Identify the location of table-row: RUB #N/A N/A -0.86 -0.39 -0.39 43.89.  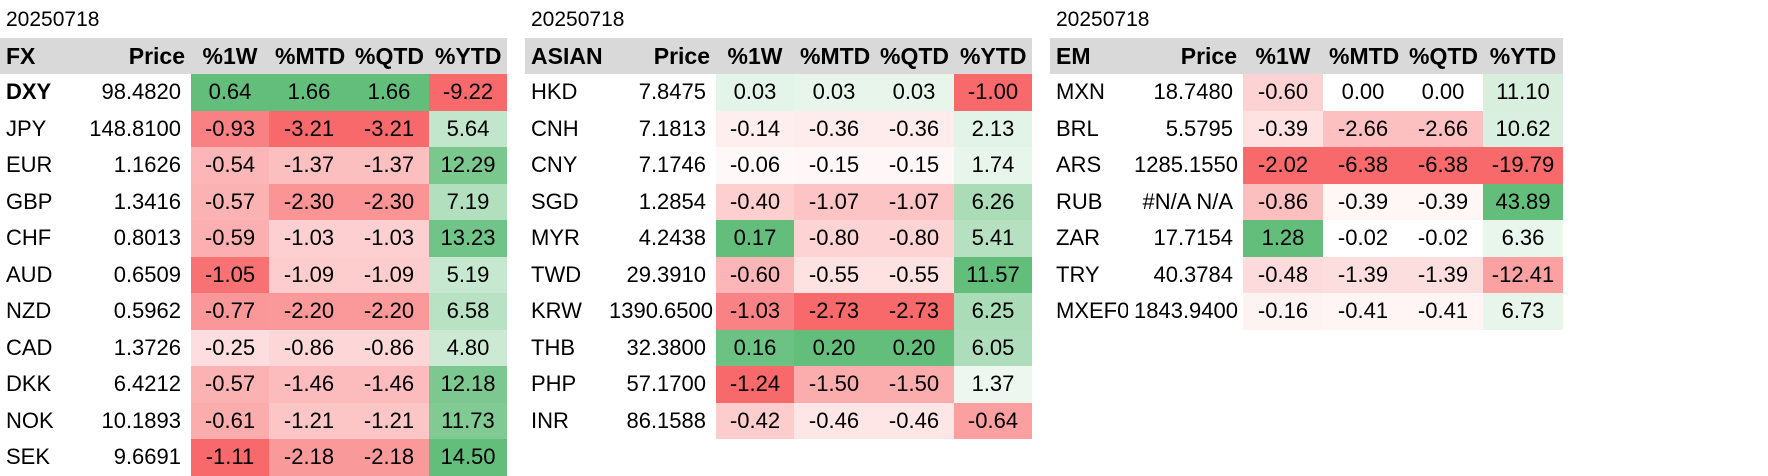
(1306, 201).